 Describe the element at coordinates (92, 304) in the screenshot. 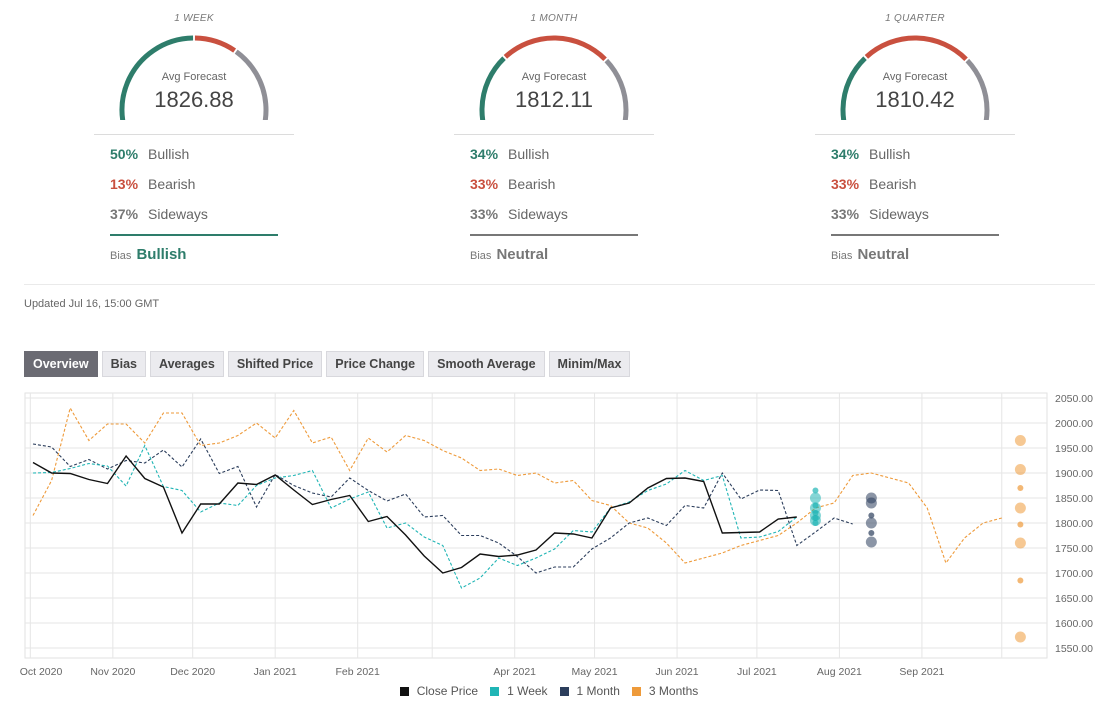

I see `updated-timestamp: Updated Jul 16, 15:00 GMT` at that location.